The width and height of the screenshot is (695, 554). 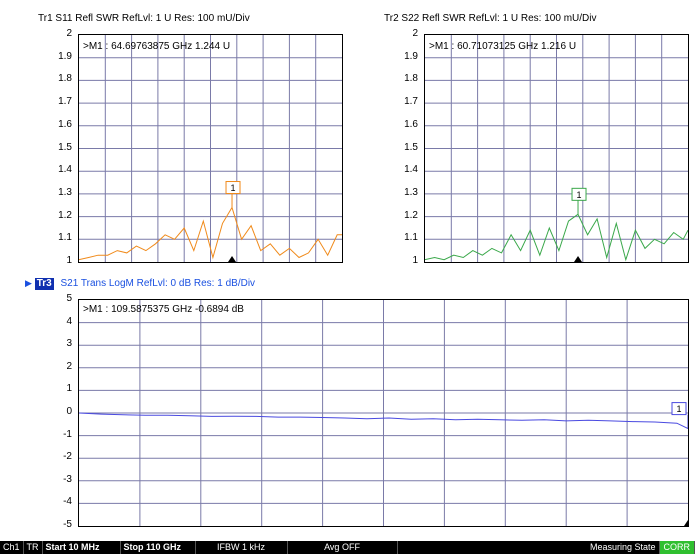 What do you see at coordinates (677, 547) in the screenshot?
I see `correction-badge: CORR` at bounding box center [677, 547].